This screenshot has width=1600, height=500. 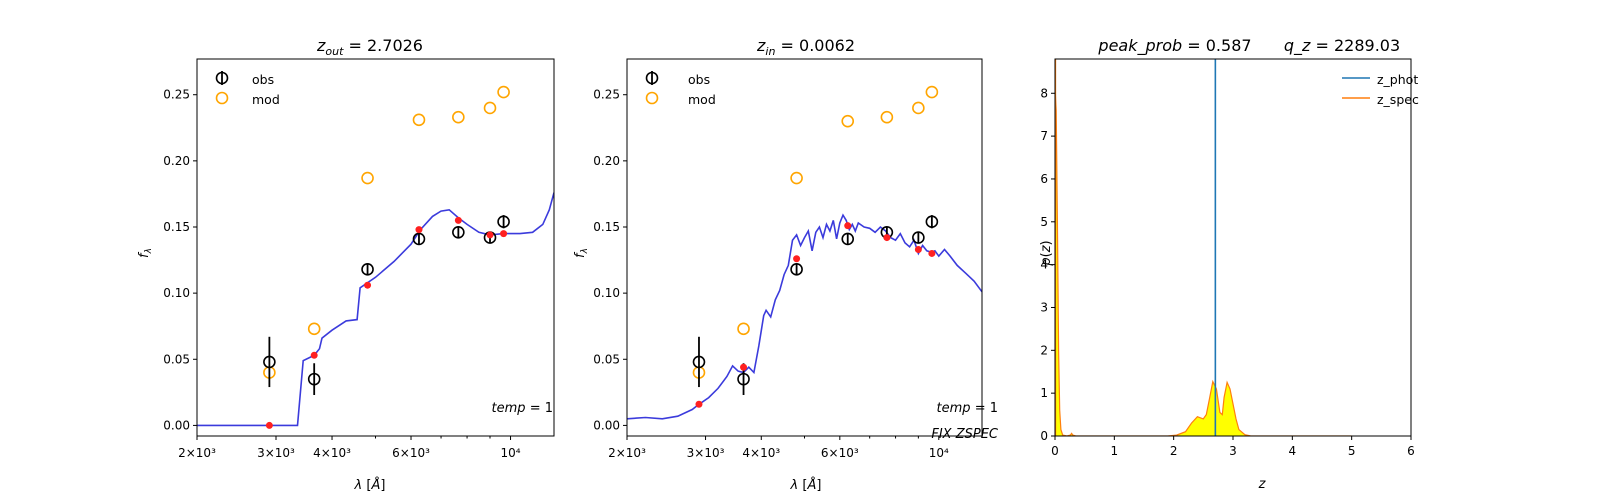 What do you see at coordinates (1342, 46) in the screenshot?
I see `panel-subtitle-qz: q_z = 2289.03` at bounding box center [1342, 46].